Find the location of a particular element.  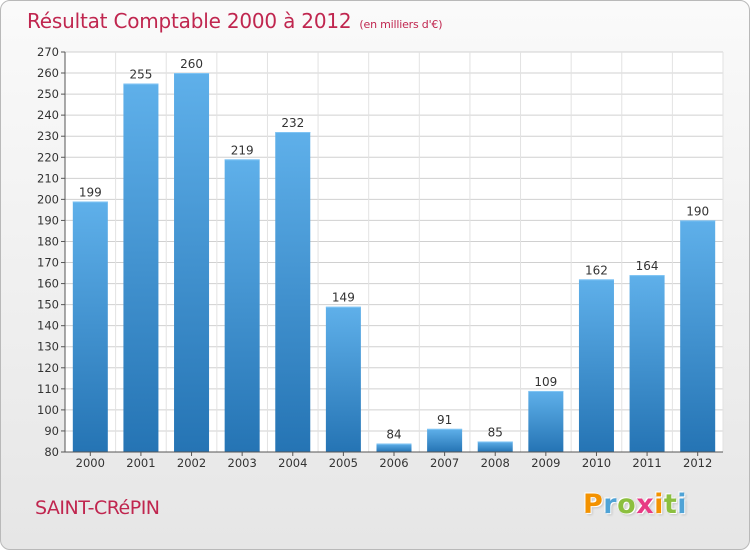

x-tick-label: 2004 is located at coordinates (292, 463).